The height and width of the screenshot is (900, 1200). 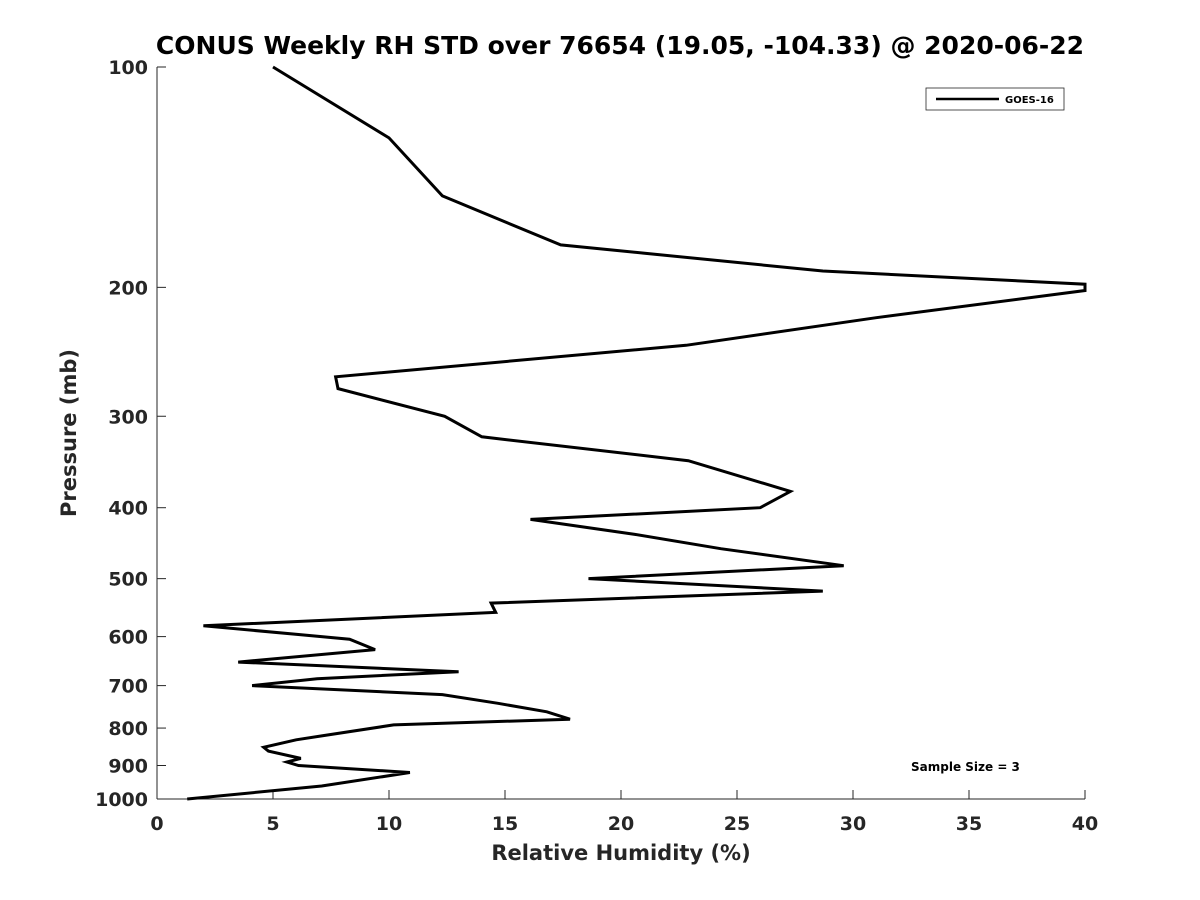 What do you see at coordinates (156, 824) in the screenshot?
I see `x-tick-label: 0` at bounding box center [156, 824].